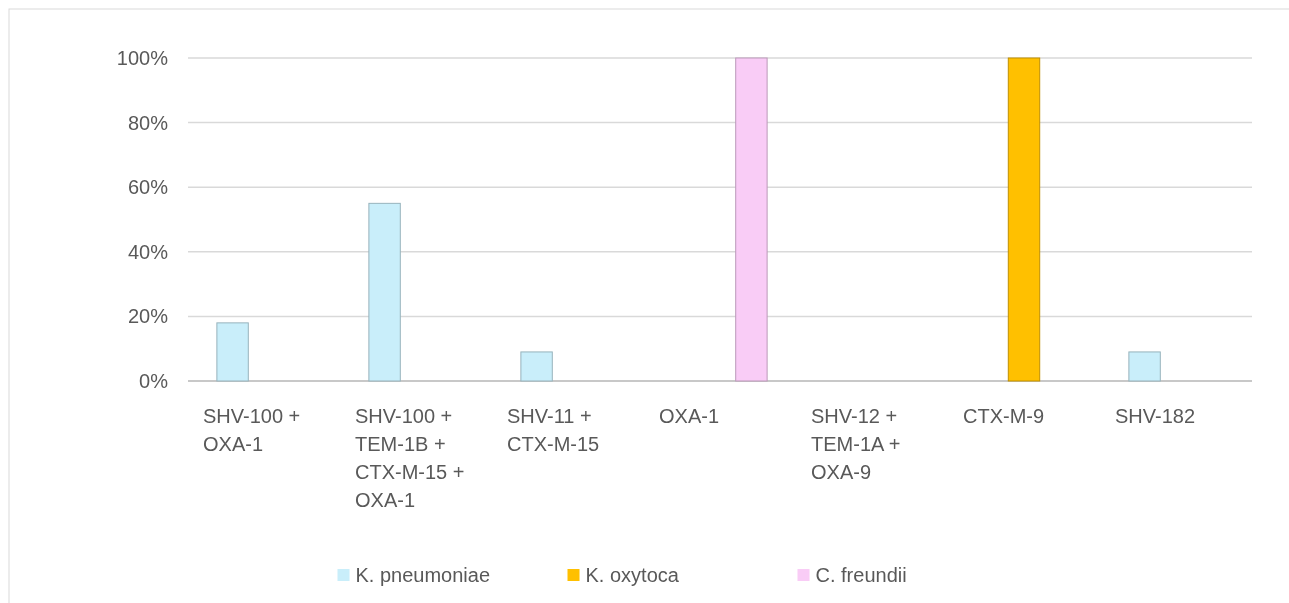  I want to click on x-tick-label: SHV-182, so click(1155, 416).